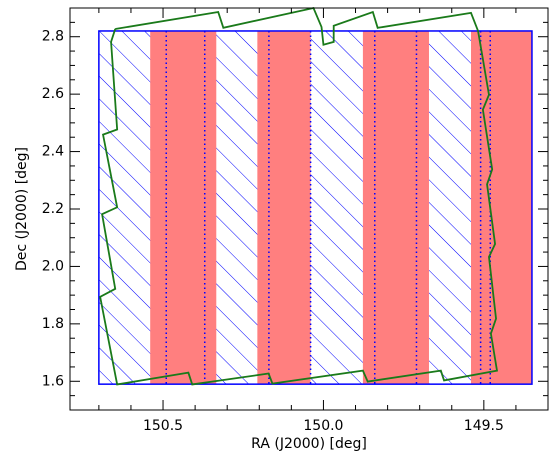 Image resolution: width=559 pixels, height=459 pixels. Describe the element at coordinates (53, 381) in the screenshot. I see `y-tick-label: 1.6` at that location.